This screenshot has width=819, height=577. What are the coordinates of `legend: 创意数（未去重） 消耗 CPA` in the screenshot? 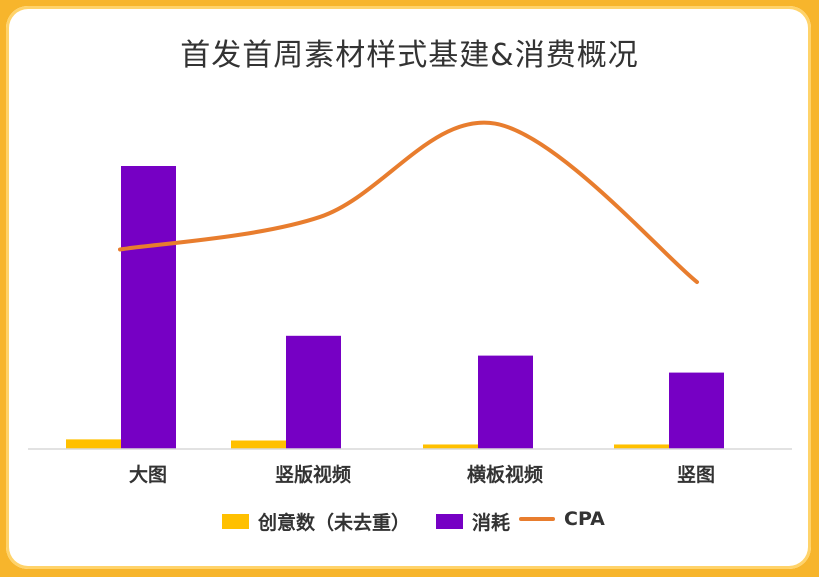 It's located at (409, 523).